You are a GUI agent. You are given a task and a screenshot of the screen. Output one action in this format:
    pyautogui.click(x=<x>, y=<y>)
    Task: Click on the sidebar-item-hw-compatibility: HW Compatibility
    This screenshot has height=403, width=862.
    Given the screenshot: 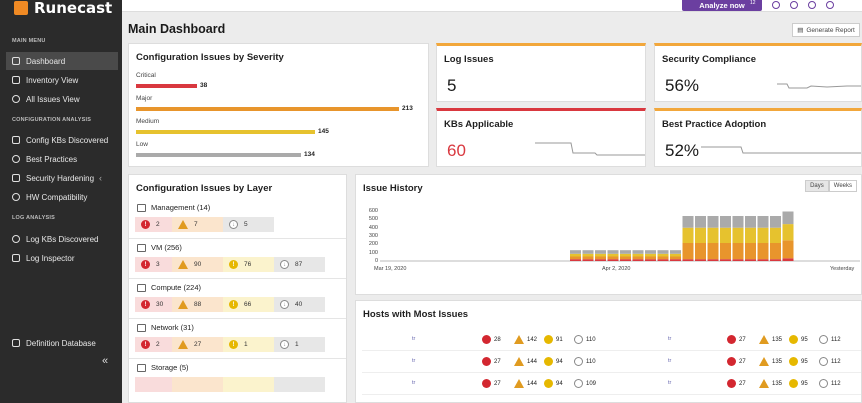 What is the action you would take?
    pyautogui.click(x=62, y=197)
    